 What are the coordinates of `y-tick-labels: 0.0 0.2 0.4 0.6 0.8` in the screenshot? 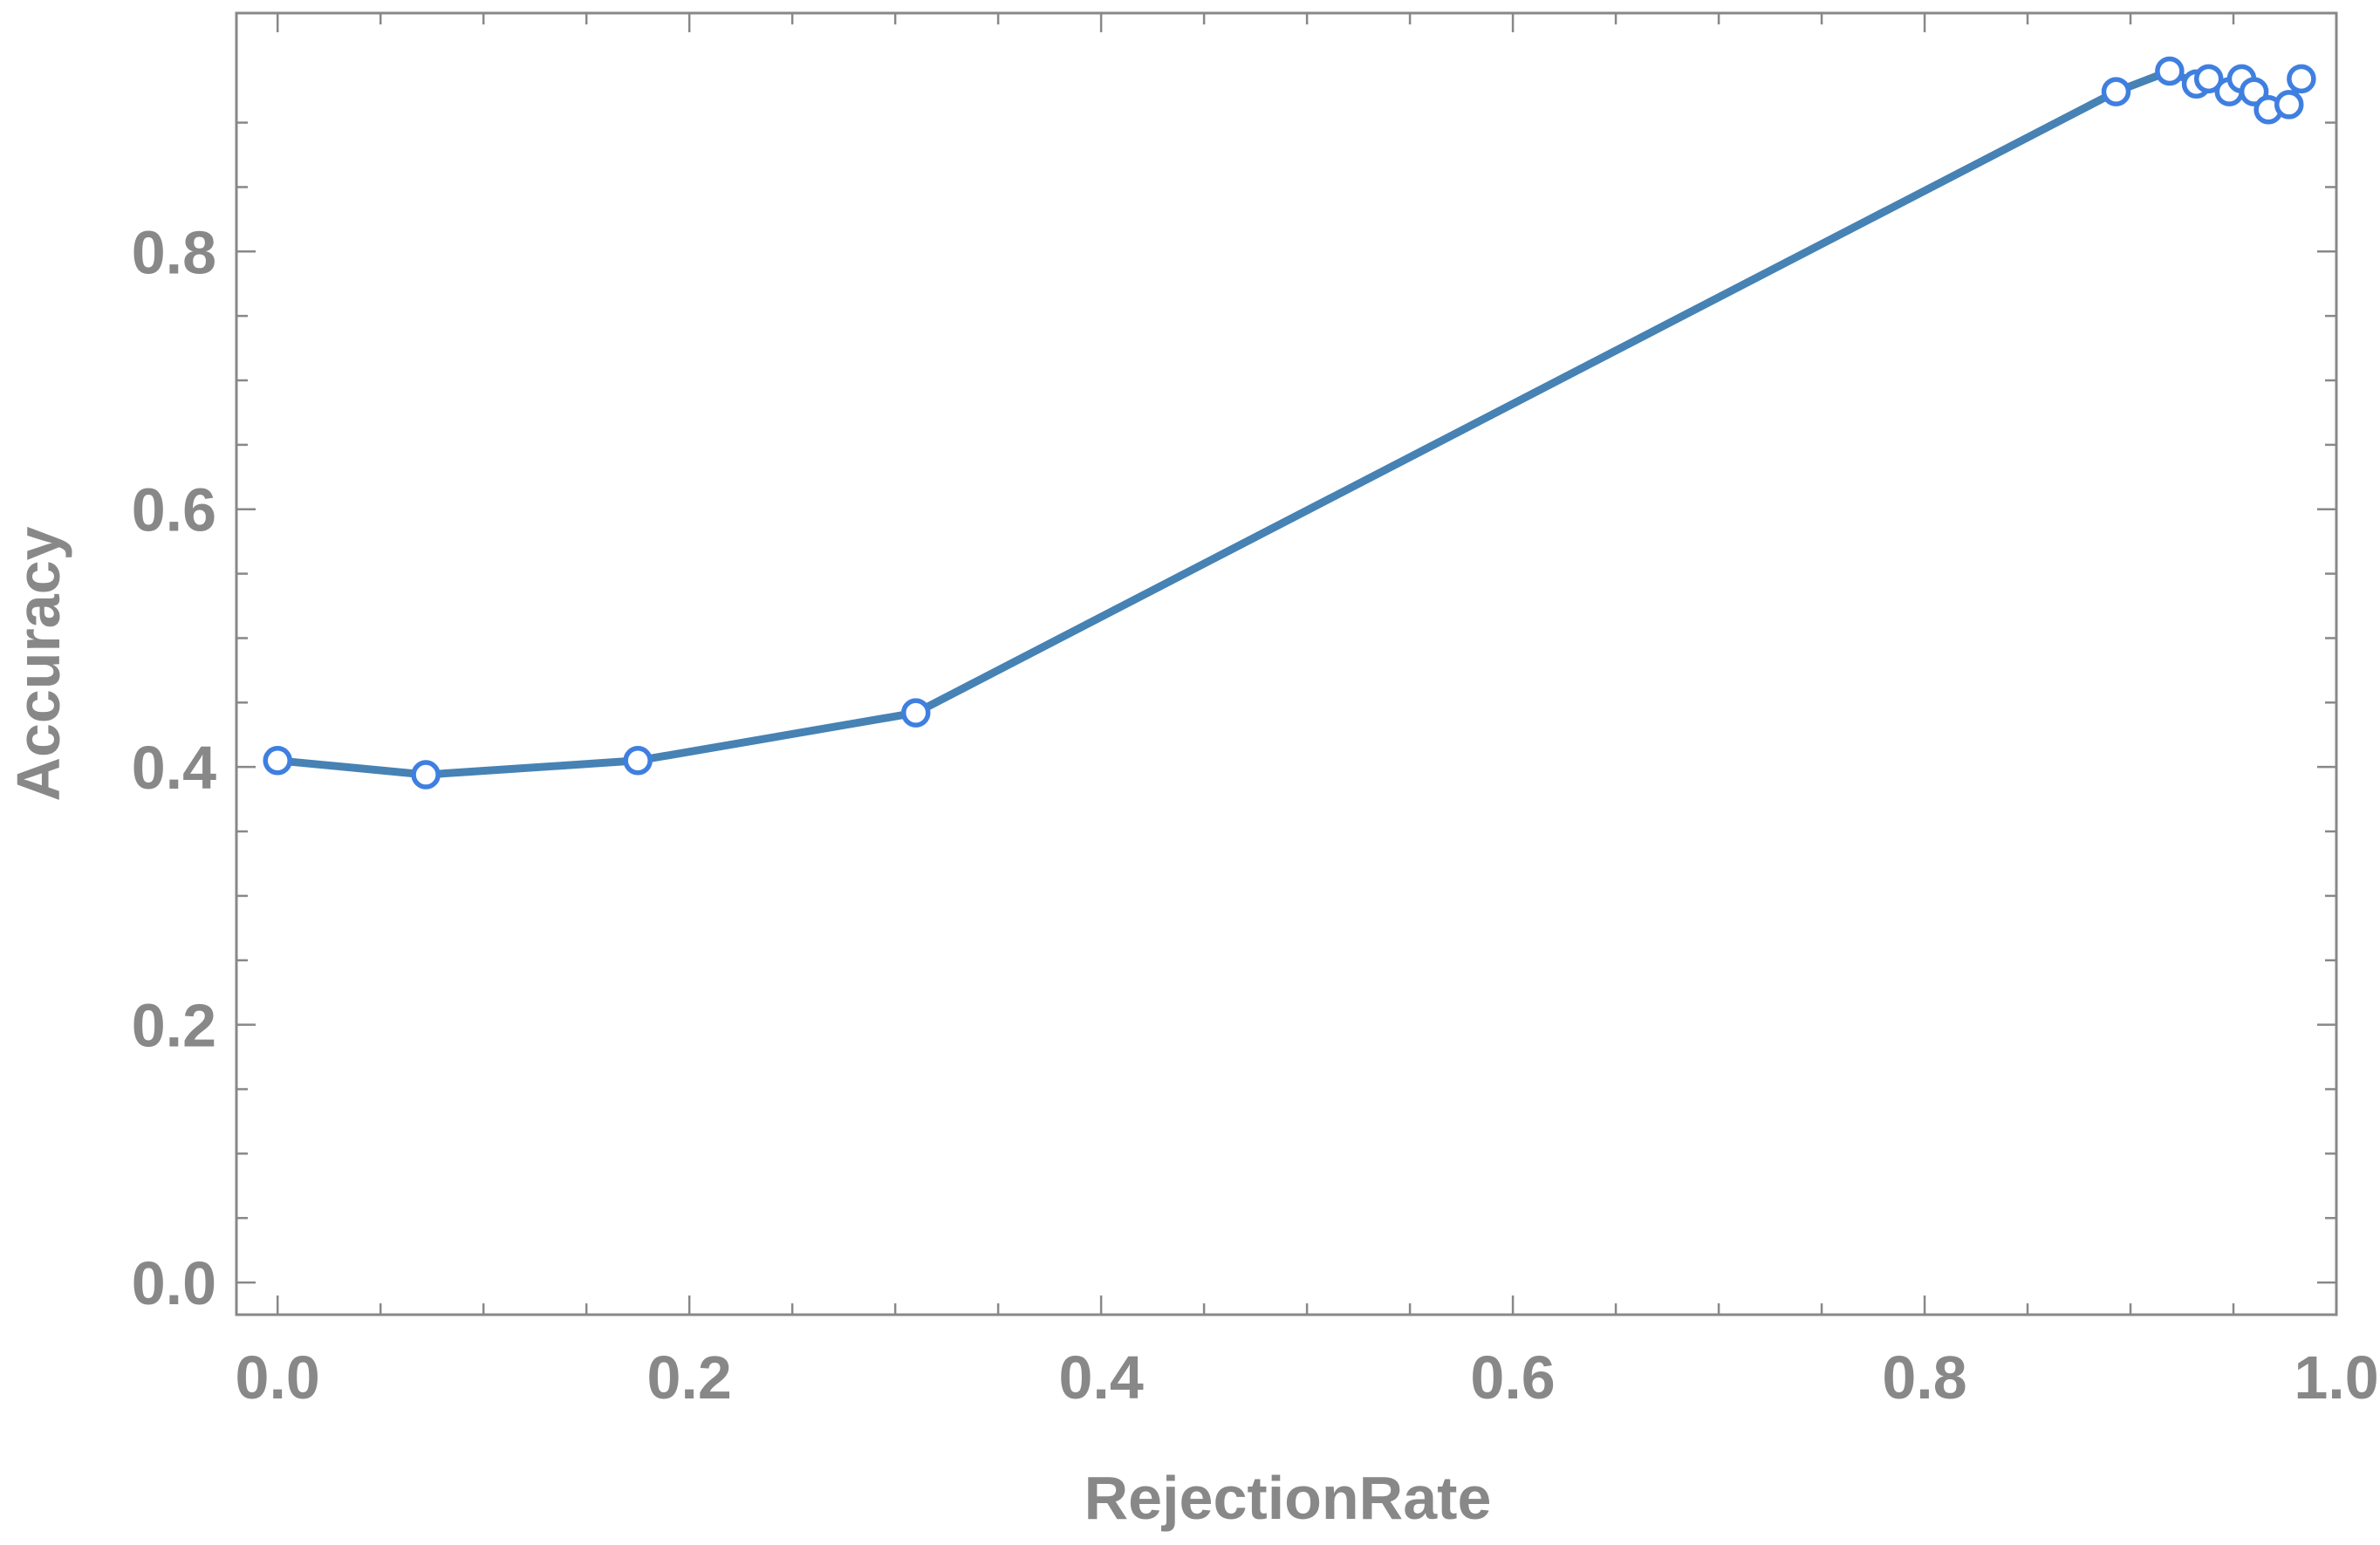 It's located at (174, 768).